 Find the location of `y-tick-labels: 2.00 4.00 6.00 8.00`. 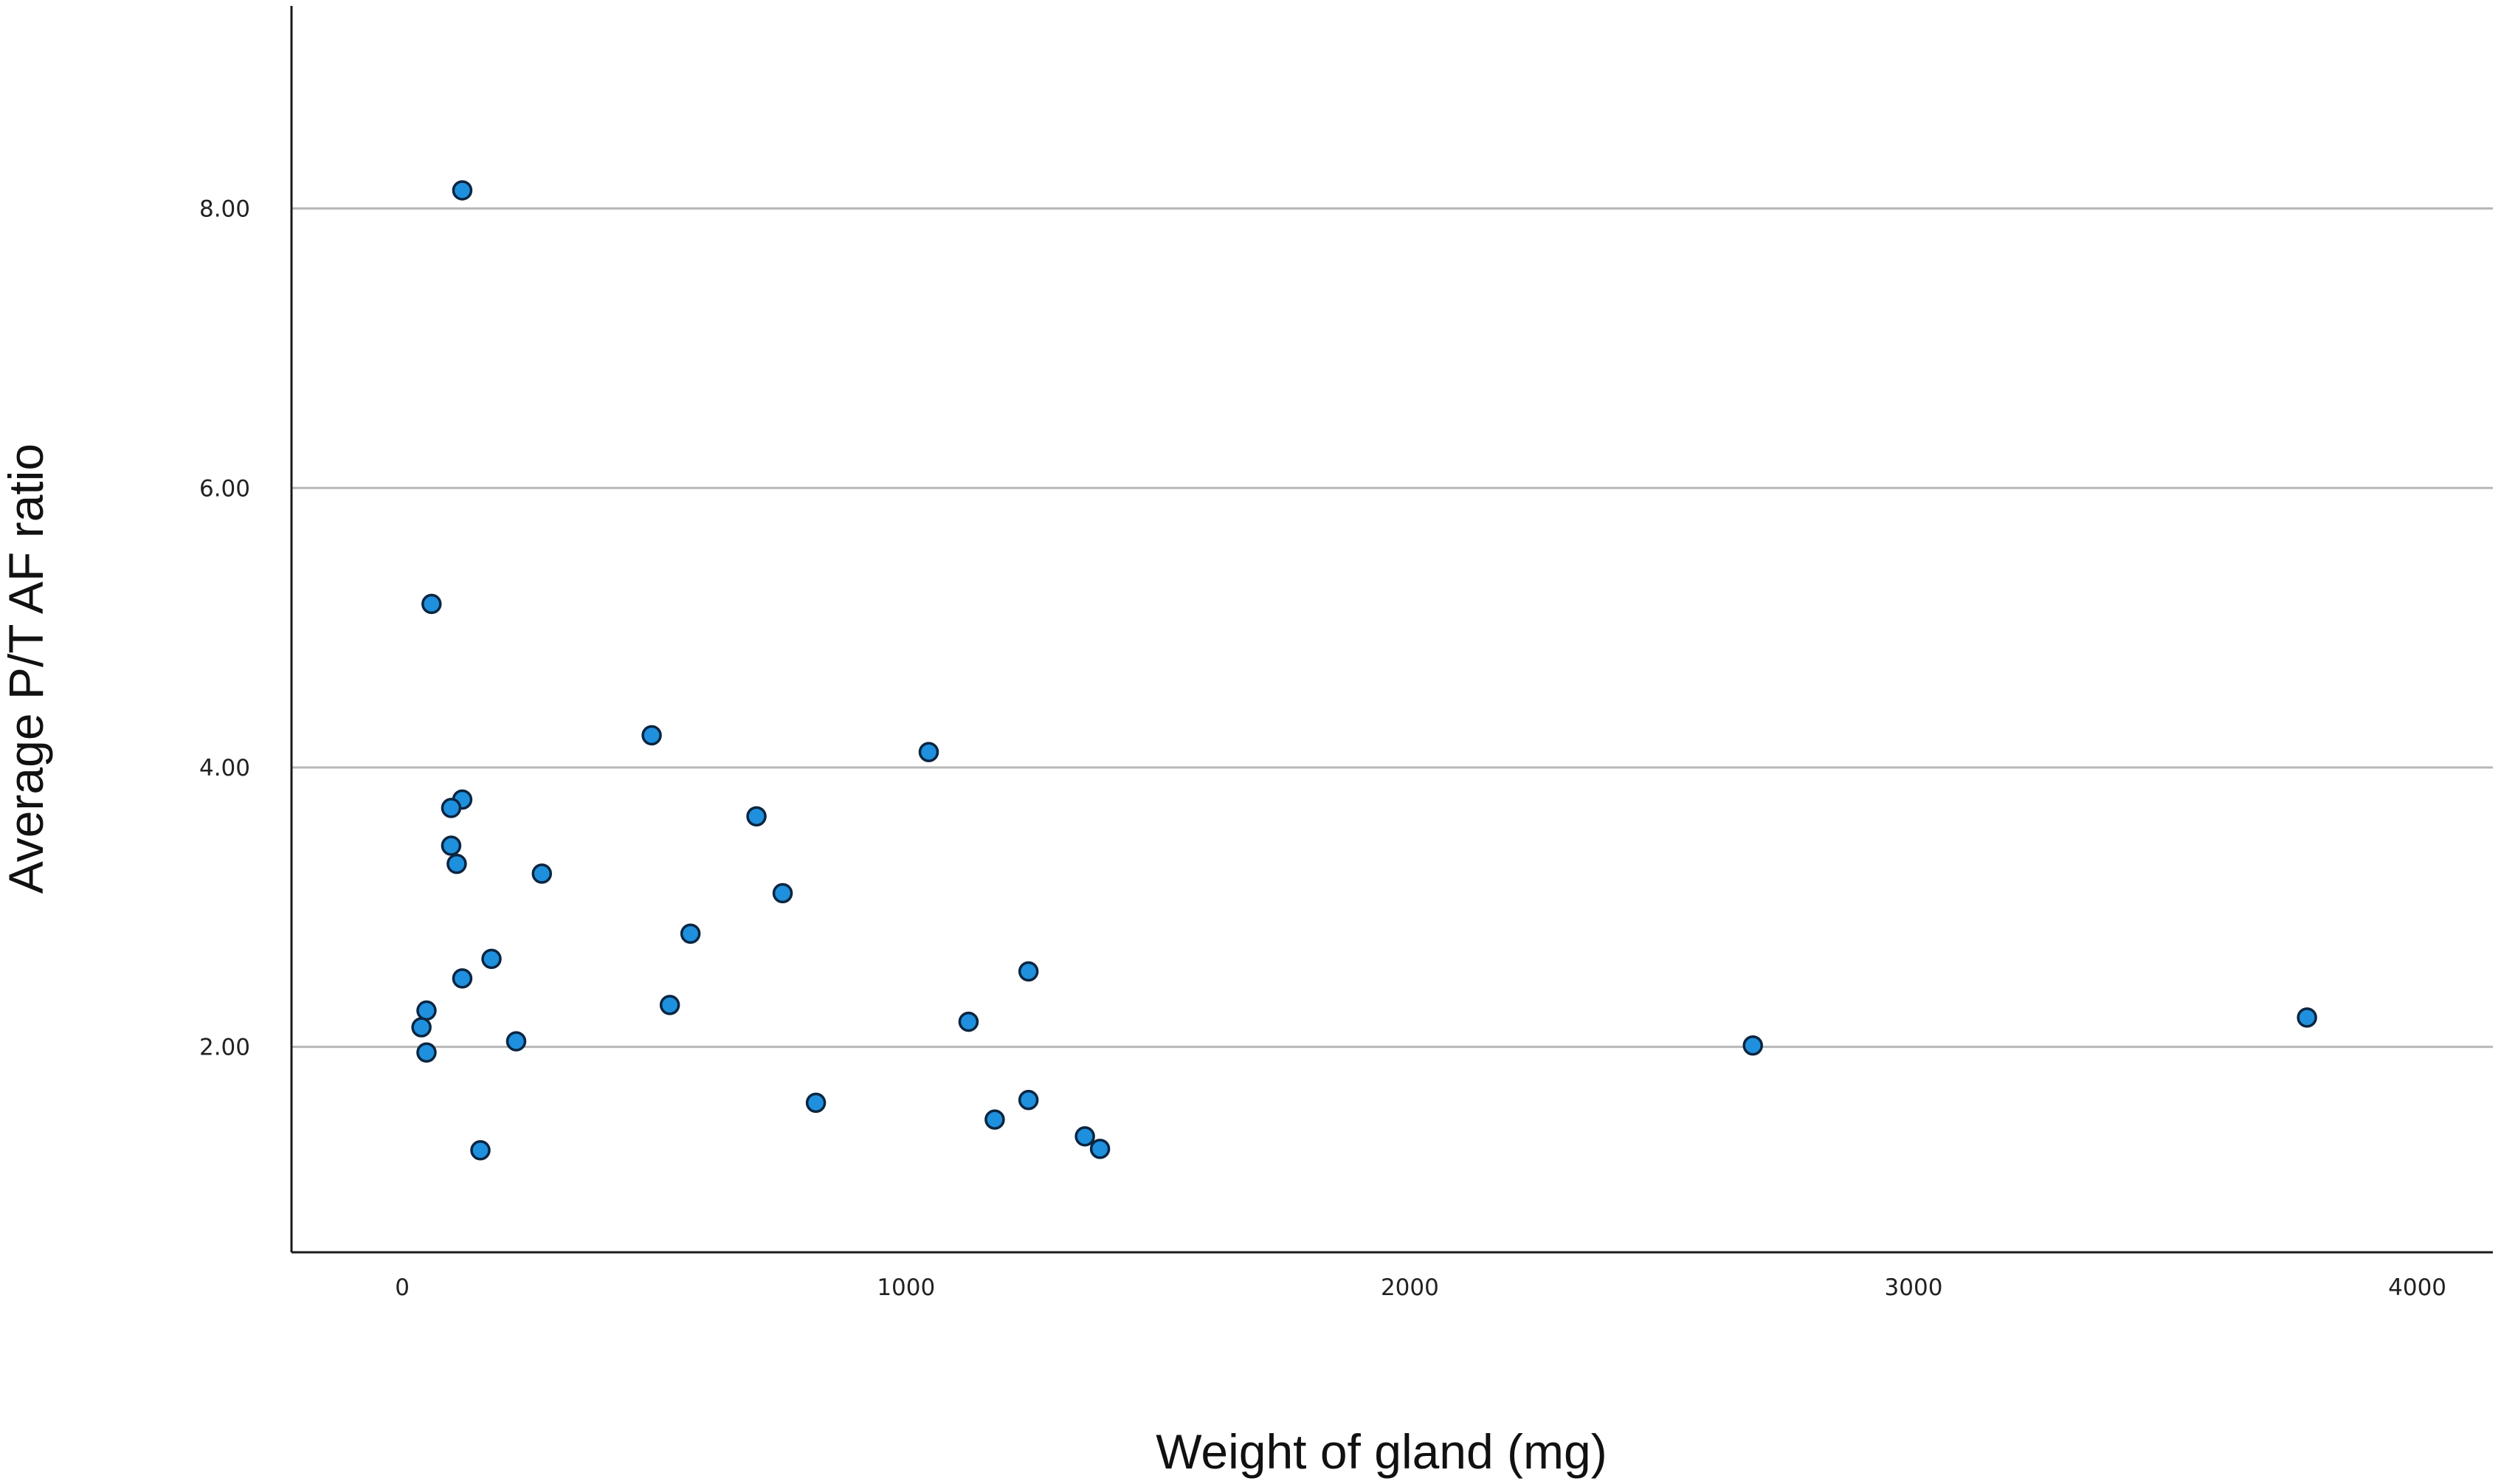

y-tick-labels: 2.00 4.00 6.00 8.00 is located at coordinates (224, 628).